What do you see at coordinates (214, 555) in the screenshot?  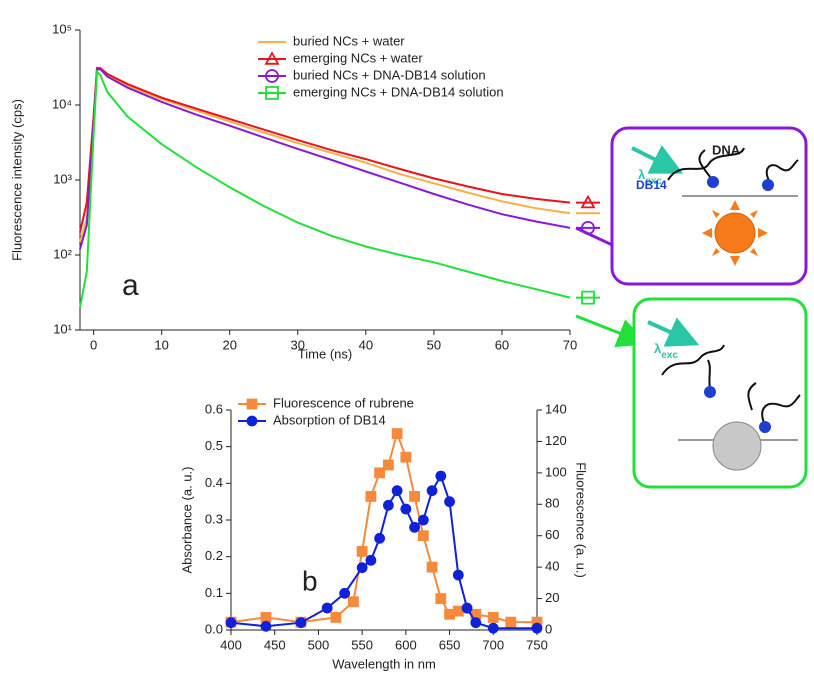 I see `y-tick-label: 0.2` at bounding box center [214, 555].